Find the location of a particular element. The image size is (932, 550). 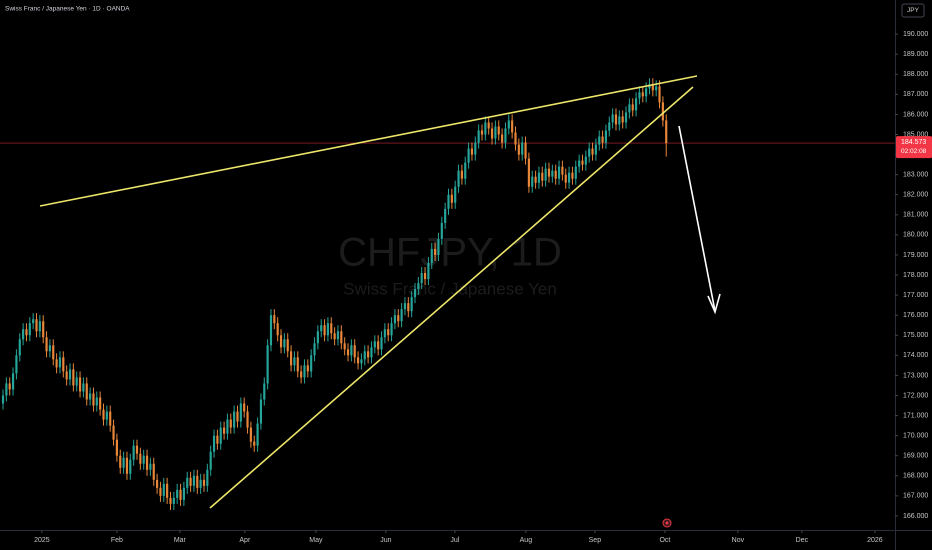

watermark-subtitle: Swiss Franc / Japanese Yen is located at coordinates (450, 288).